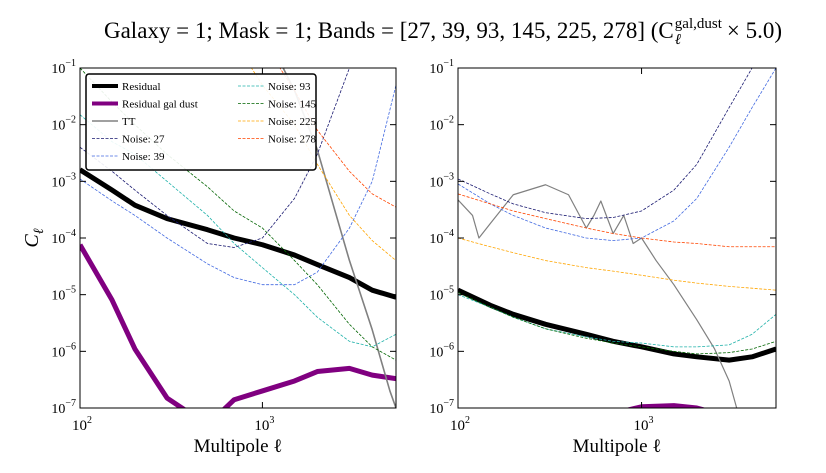 The height and width of the screenshot is (473, 826). What do you see at coordinates (678, 40) in the screenshot?
I see `chart-title-subscript: ℓ` at bounding box center [678, 40].